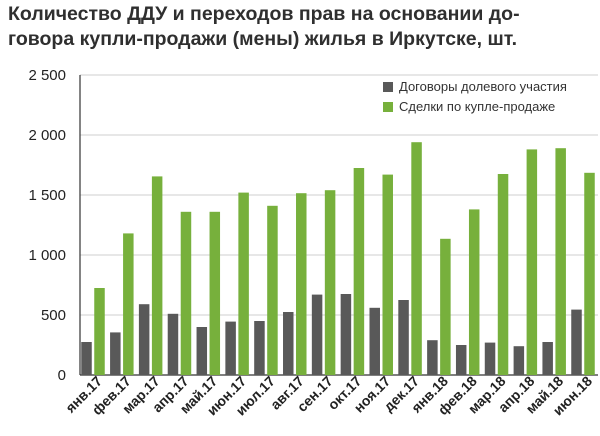 The width and height of the screenshot is (600, 436). Describe the element at coordinates (483, 86) in the screenshot. I see `legend-label-ddu: Договоры долевого участия` at that location.